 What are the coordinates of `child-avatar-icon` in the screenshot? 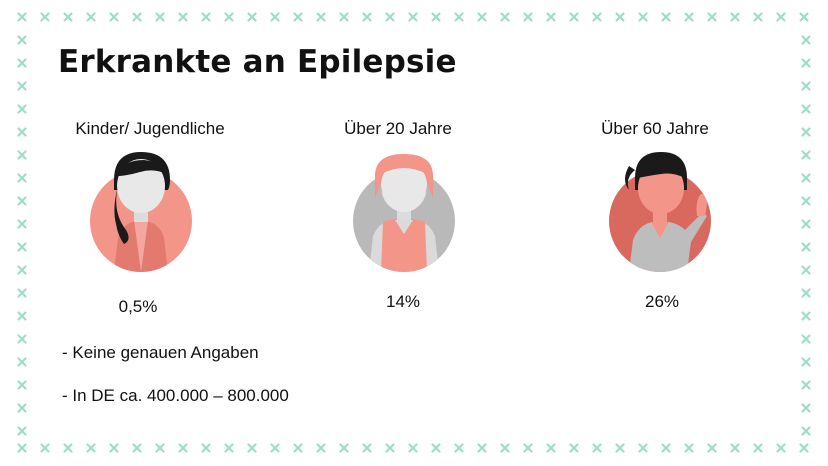 It's located at (141, 212).